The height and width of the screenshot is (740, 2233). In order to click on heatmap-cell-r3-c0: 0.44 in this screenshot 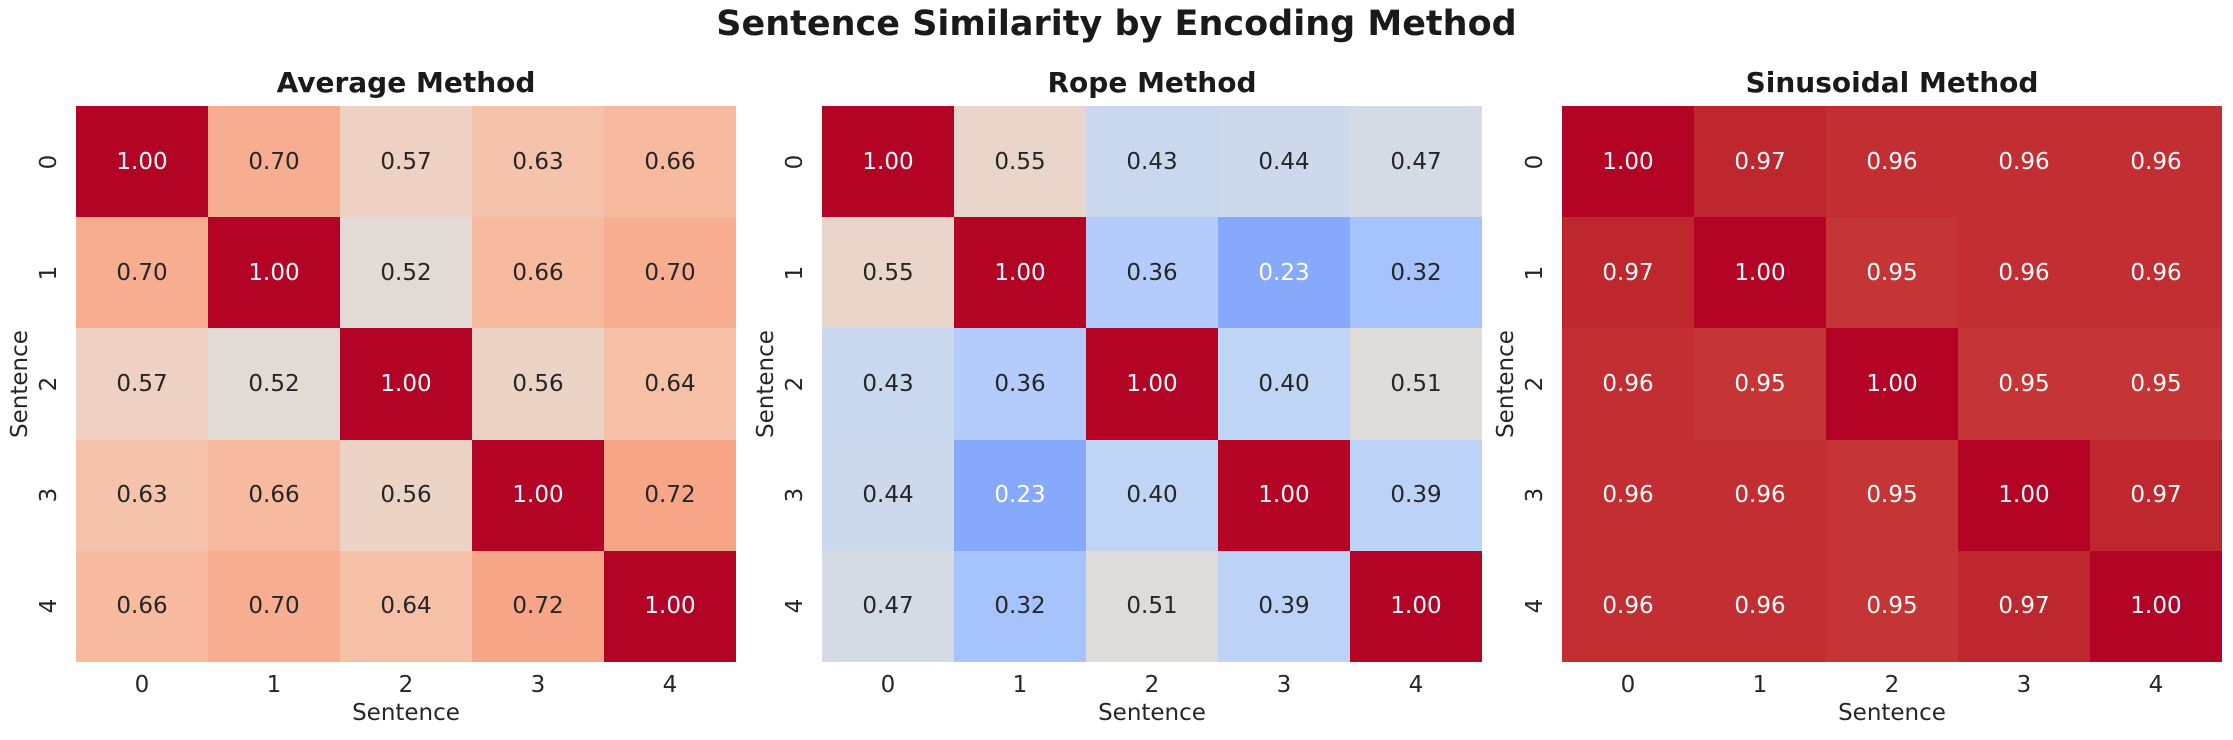, I will do `click(888, 495)`.